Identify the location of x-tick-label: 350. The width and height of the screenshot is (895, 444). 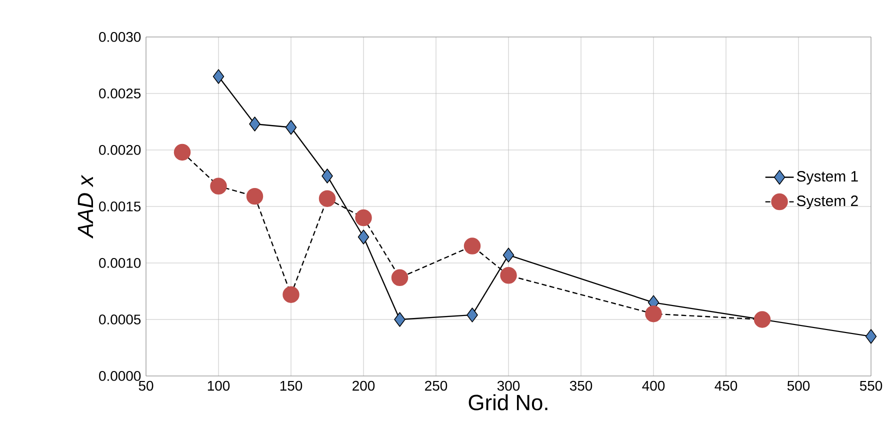
(581, 385).